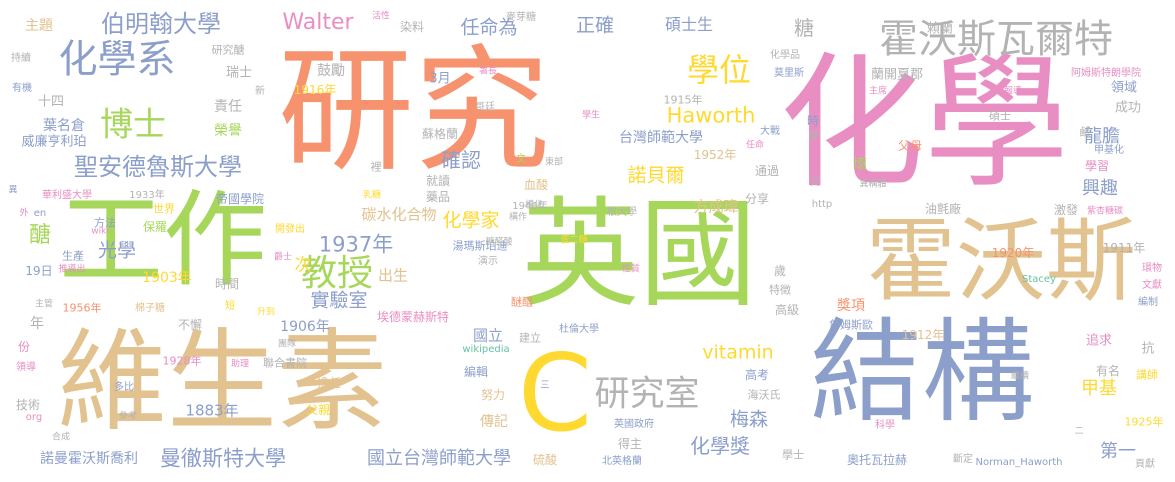 The height and width of the screenshot is (482, 1175). I want to click on word: 1903年, so click(167, 278).